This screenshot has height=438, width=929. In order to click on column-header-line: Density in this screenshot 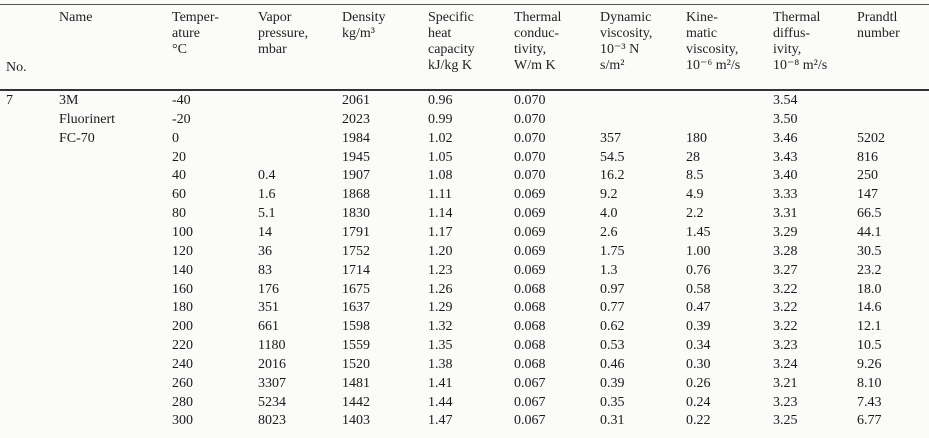, I will do `click(364, 17)`.